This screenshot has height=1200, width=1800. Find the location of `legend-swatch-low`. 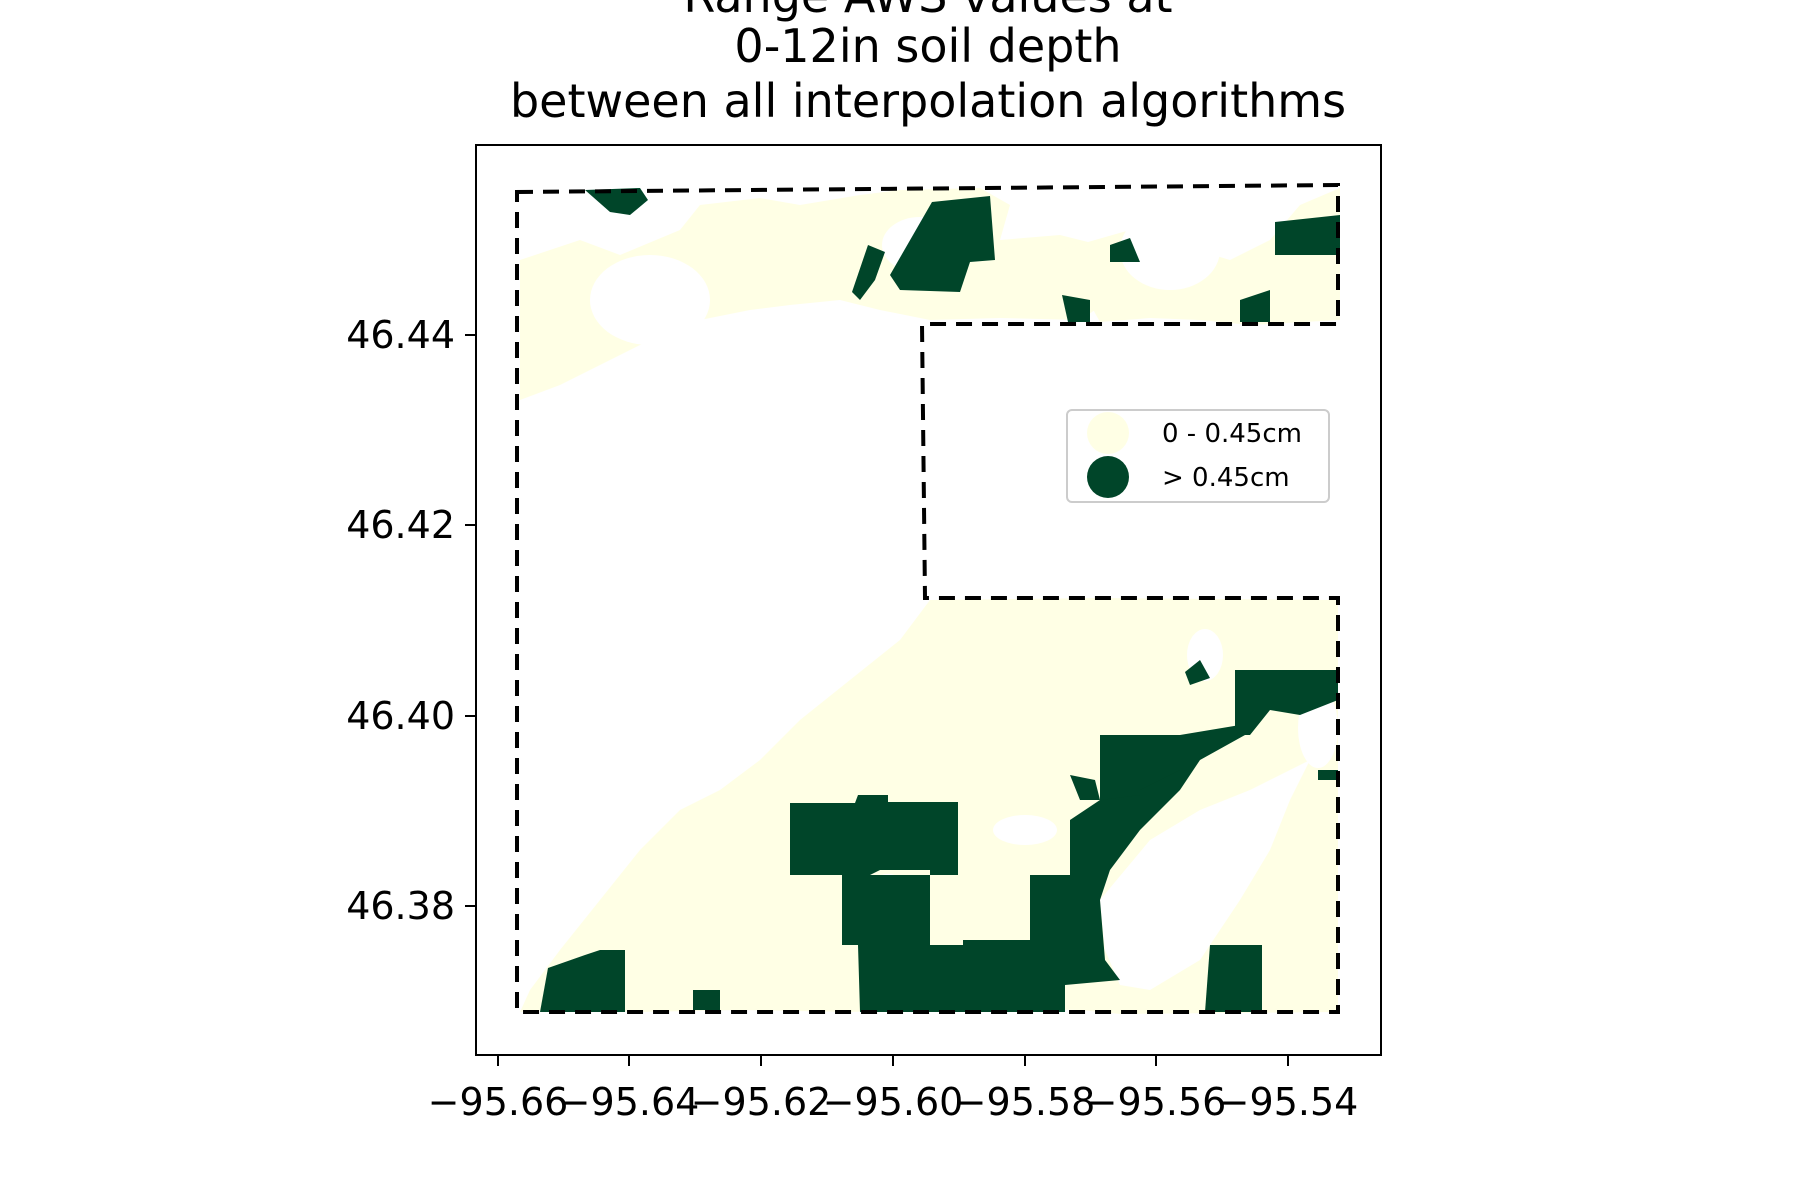

legend-swatch-low is located at coordinates (1108, 433).